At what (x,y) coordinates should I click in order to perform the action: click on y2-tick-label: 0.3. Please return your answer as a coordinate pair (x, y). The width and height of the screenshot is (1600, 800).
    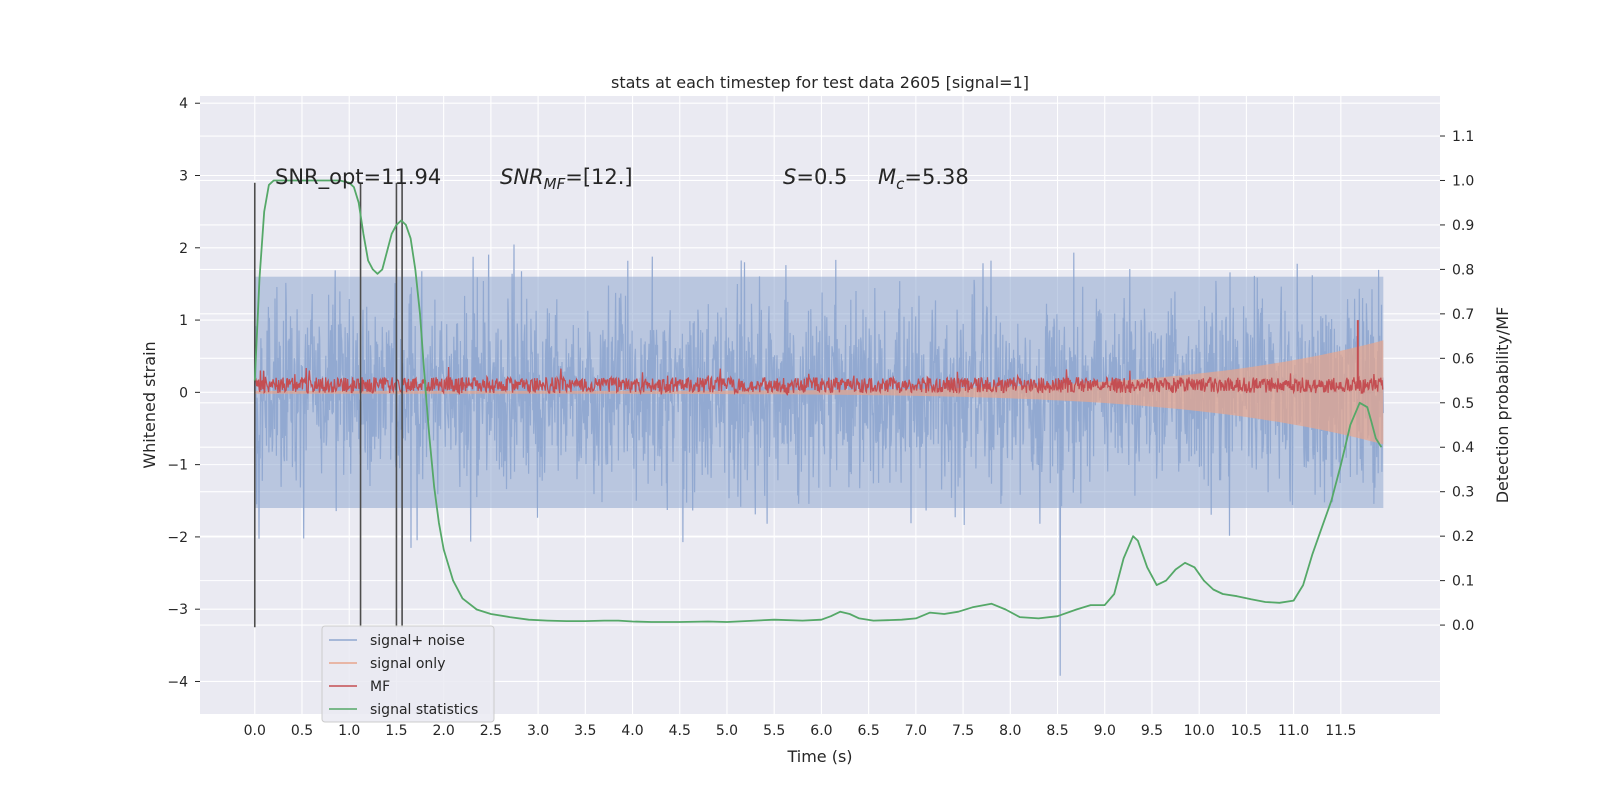
    Looking at the image, I should click on (1463, 493).